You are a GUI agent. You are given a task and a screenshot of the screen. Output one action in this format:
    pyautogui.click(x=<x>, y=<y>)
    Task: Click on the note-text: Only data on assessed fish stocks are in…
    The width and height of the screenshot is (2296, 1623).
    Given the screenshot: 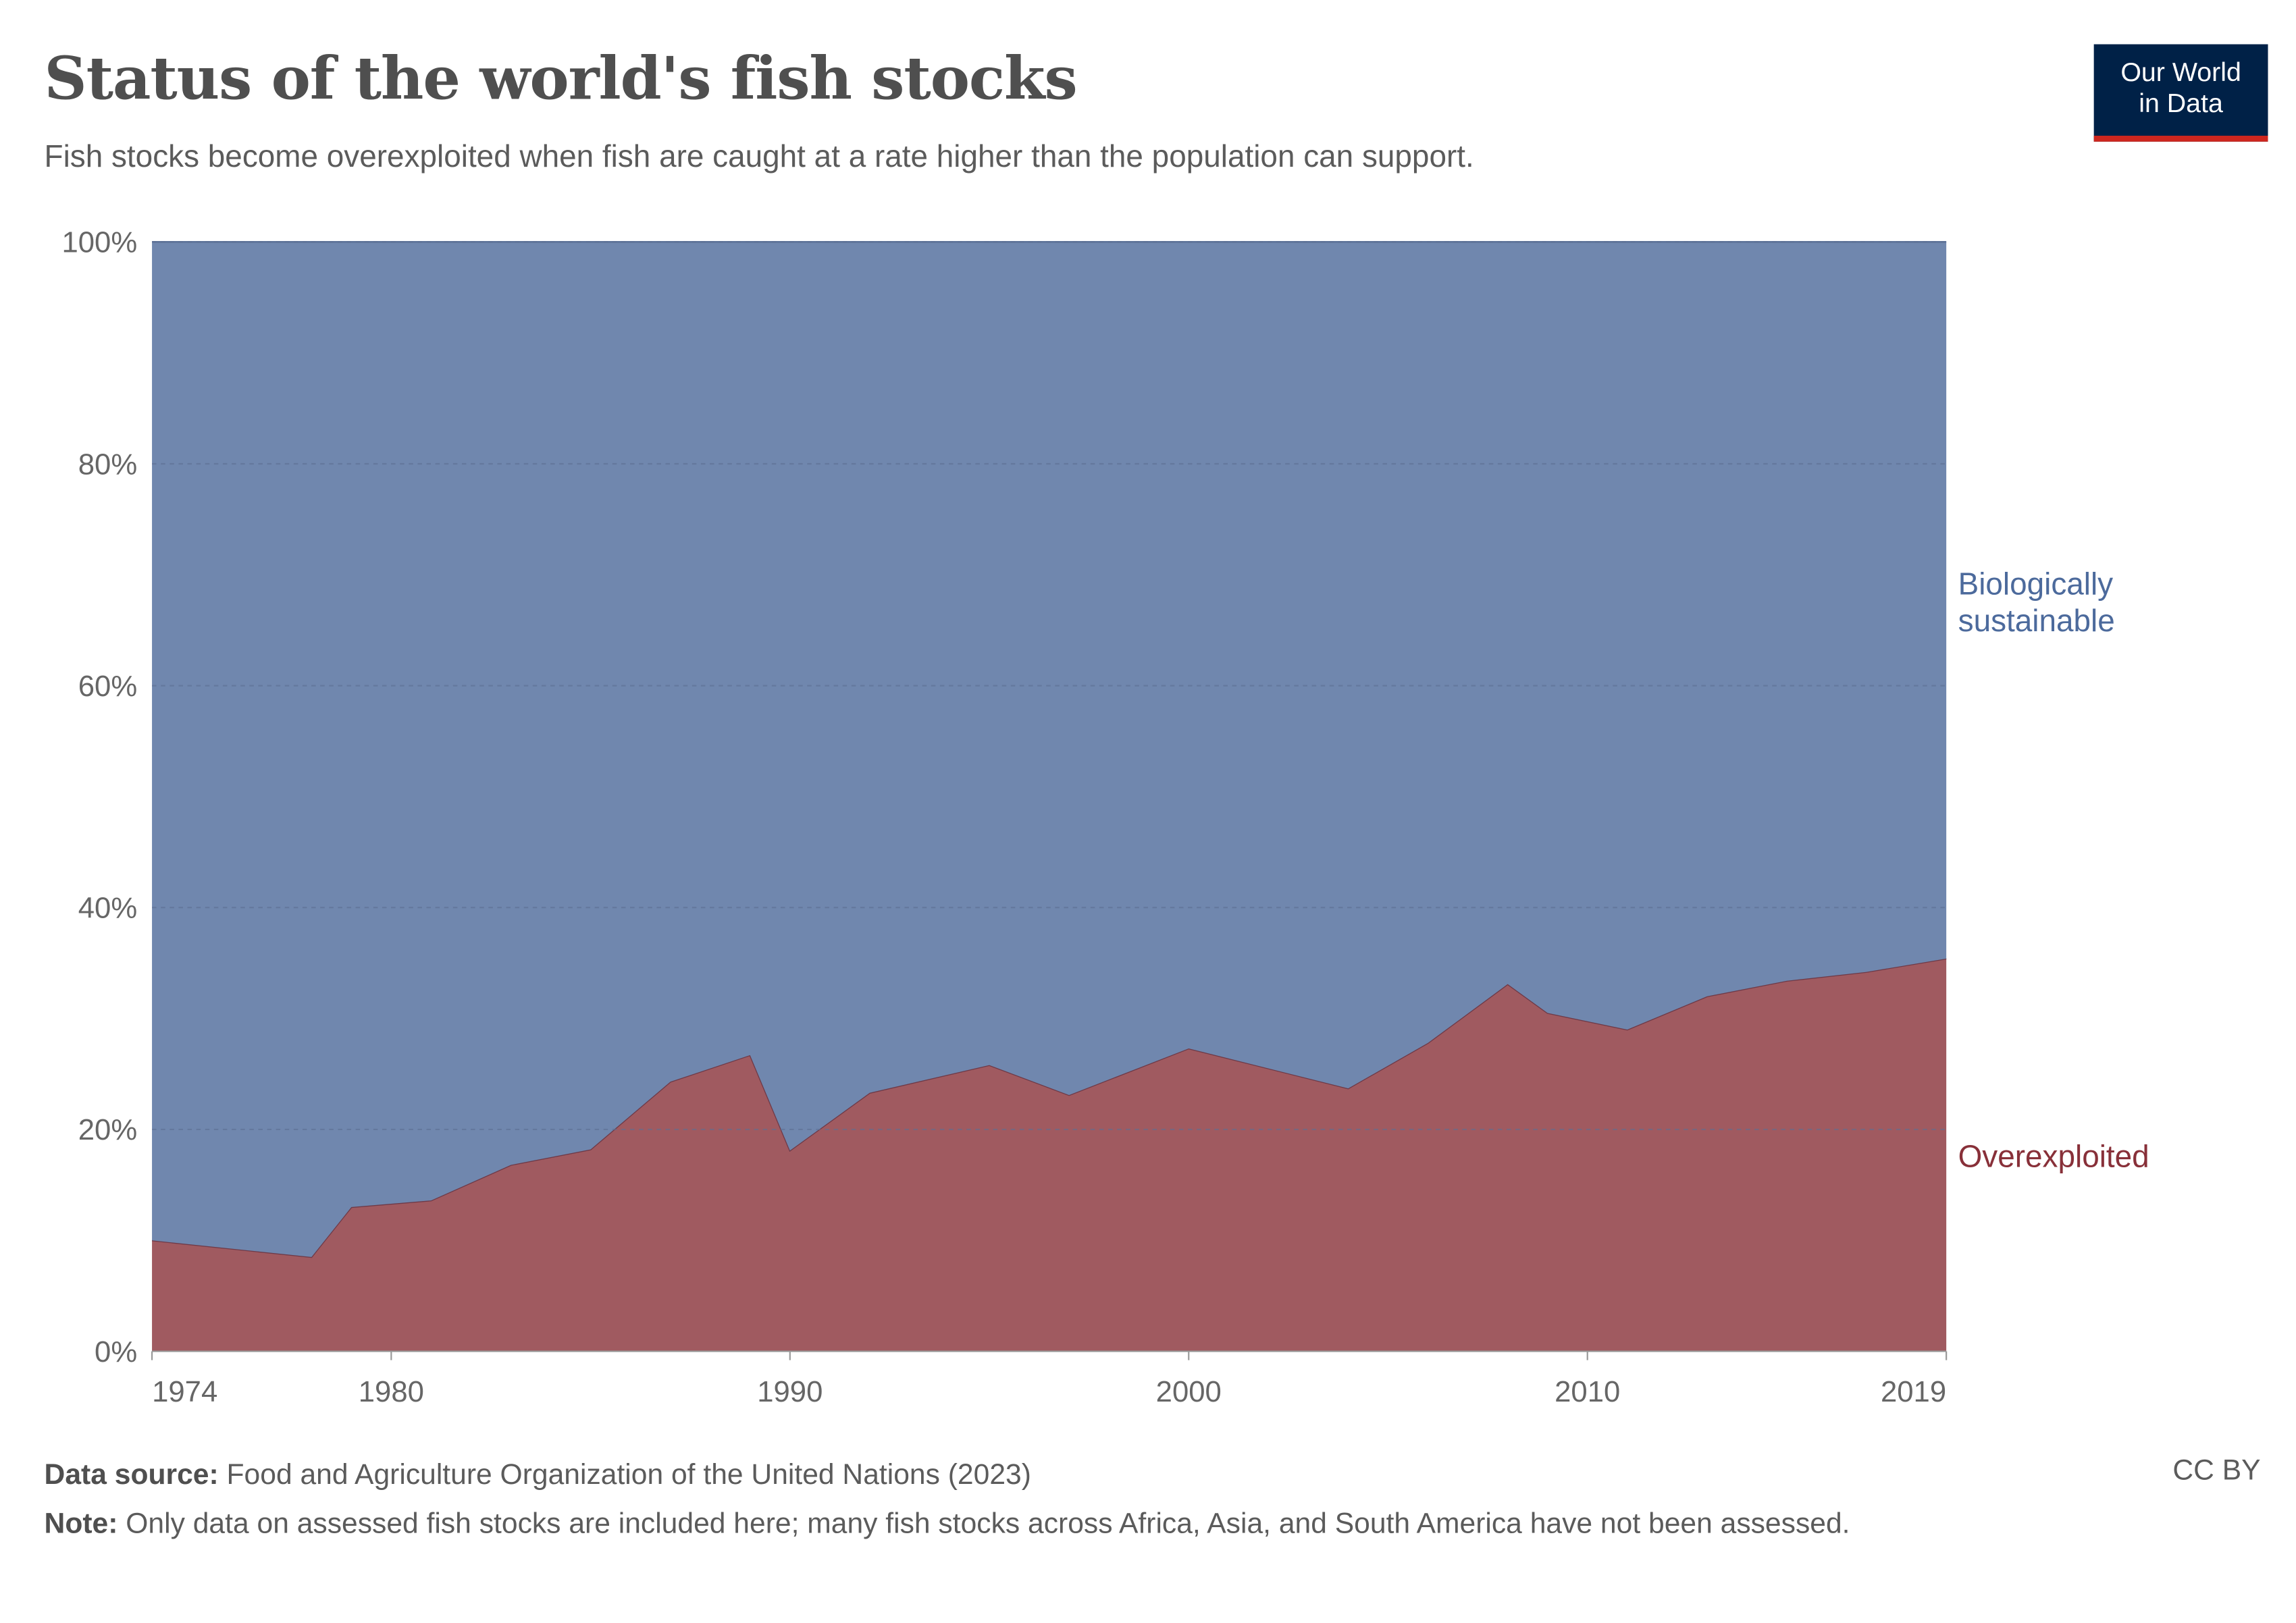 What is the action you would take?
    pyautogui.click(x=988, y=1524)
    